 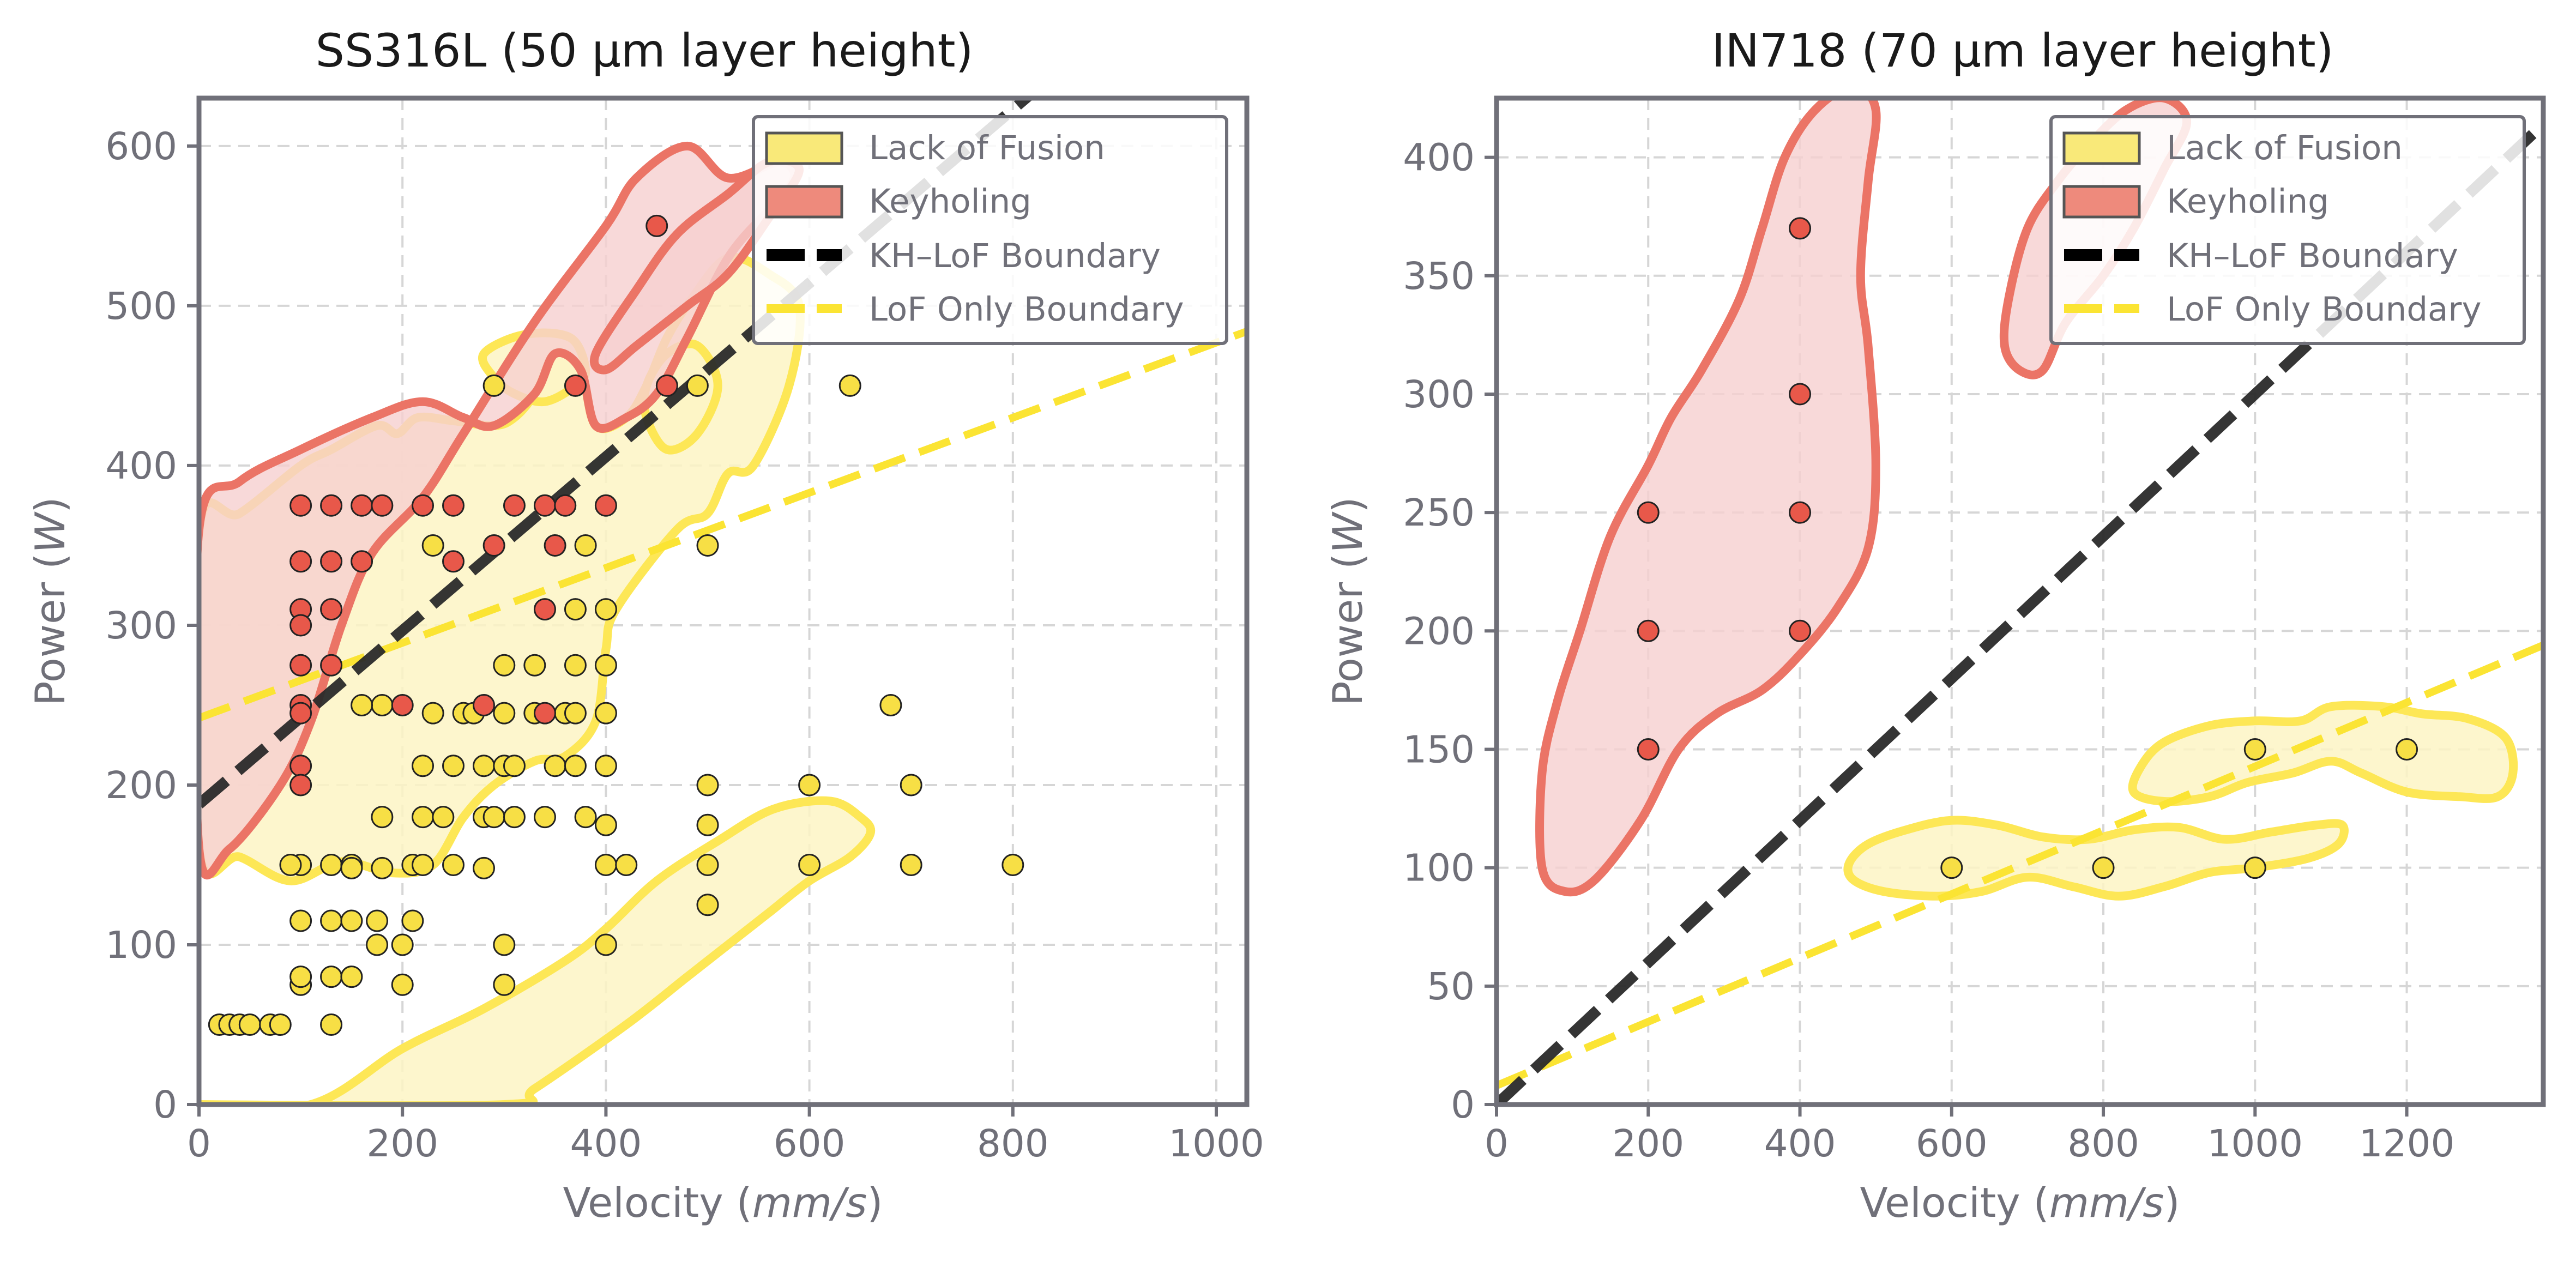 What do you see at coordinates (141, 626) in the screenshot?
I see `y-tick-label: 300` at bounding box center [141, 626].